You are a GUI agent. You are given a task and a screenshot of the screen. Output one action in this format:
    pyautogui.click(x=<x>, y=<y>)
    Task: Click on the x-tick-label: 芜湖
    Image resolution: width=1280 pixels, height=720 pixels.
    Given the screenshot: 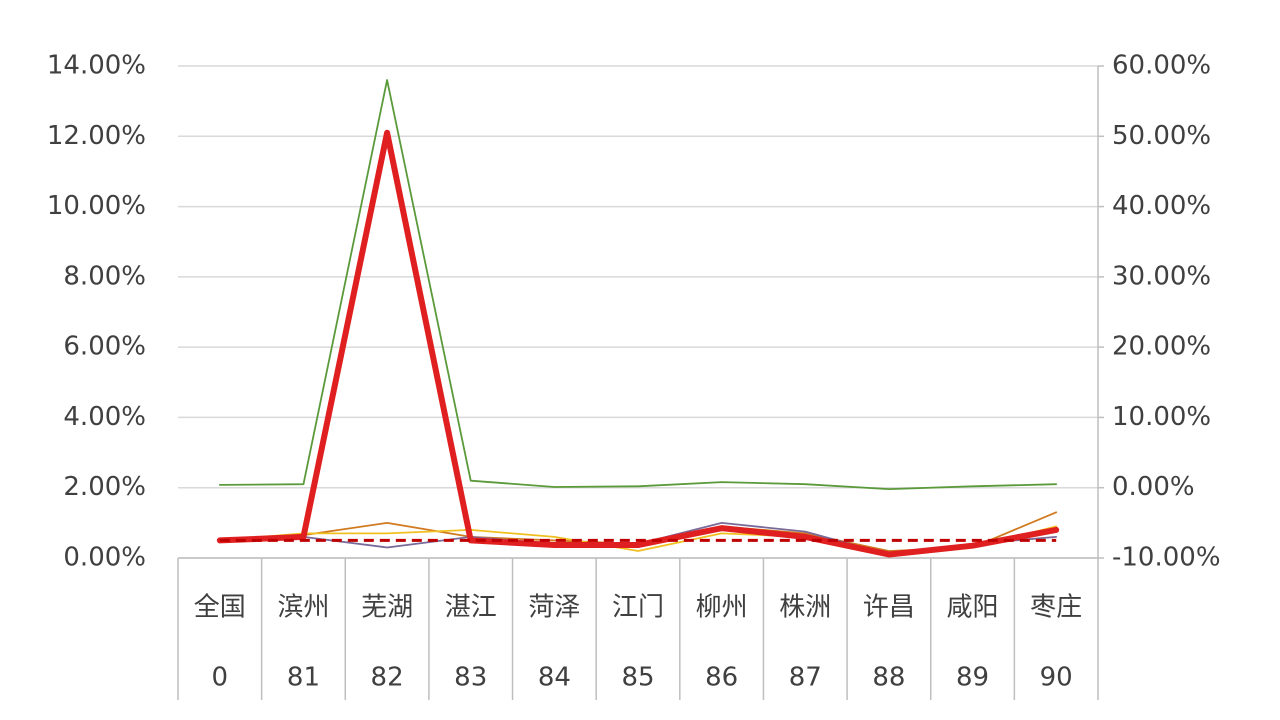 What is the action you would take?
    pyautogui.click(x=387, y=608)
    